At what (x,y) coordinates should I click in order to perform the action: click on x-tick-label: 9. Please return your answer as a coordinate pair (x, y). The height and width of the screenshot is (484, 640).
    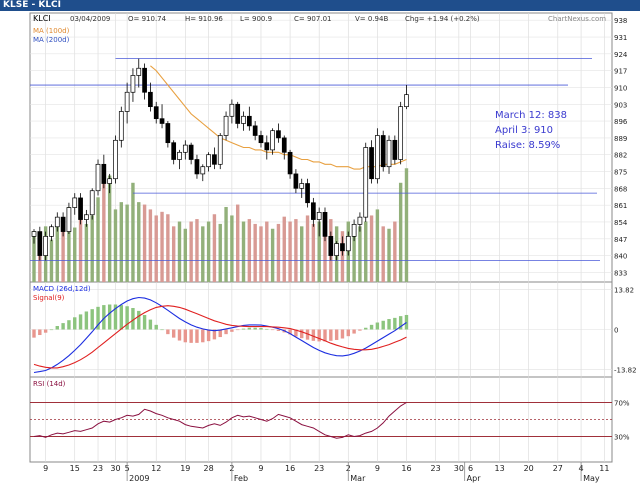
    Looking at the image, I should click on (260, 468).